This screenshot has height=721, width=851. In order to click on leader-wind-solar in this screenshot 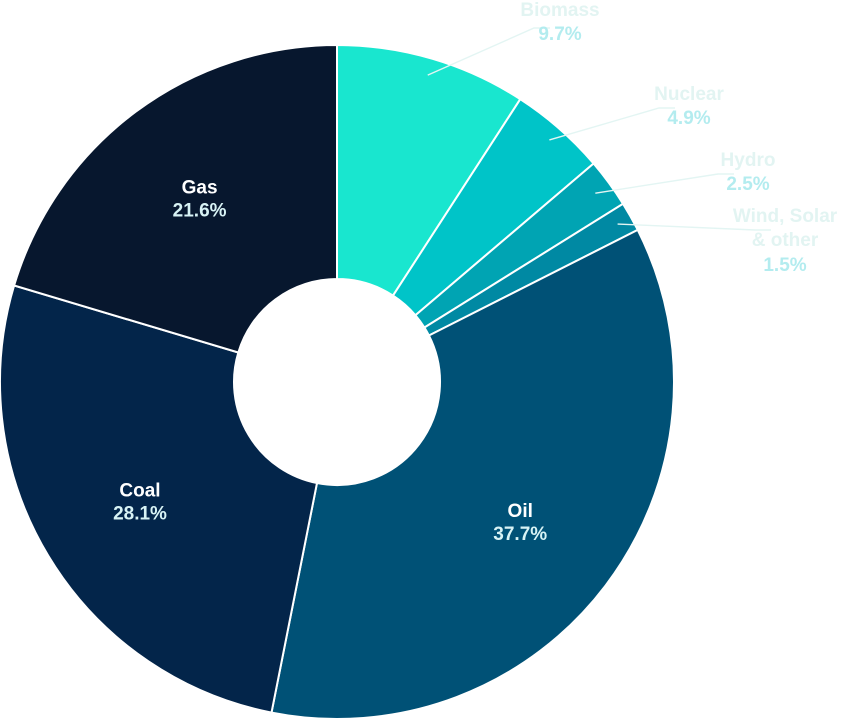, I will do `click(694, 227)`.